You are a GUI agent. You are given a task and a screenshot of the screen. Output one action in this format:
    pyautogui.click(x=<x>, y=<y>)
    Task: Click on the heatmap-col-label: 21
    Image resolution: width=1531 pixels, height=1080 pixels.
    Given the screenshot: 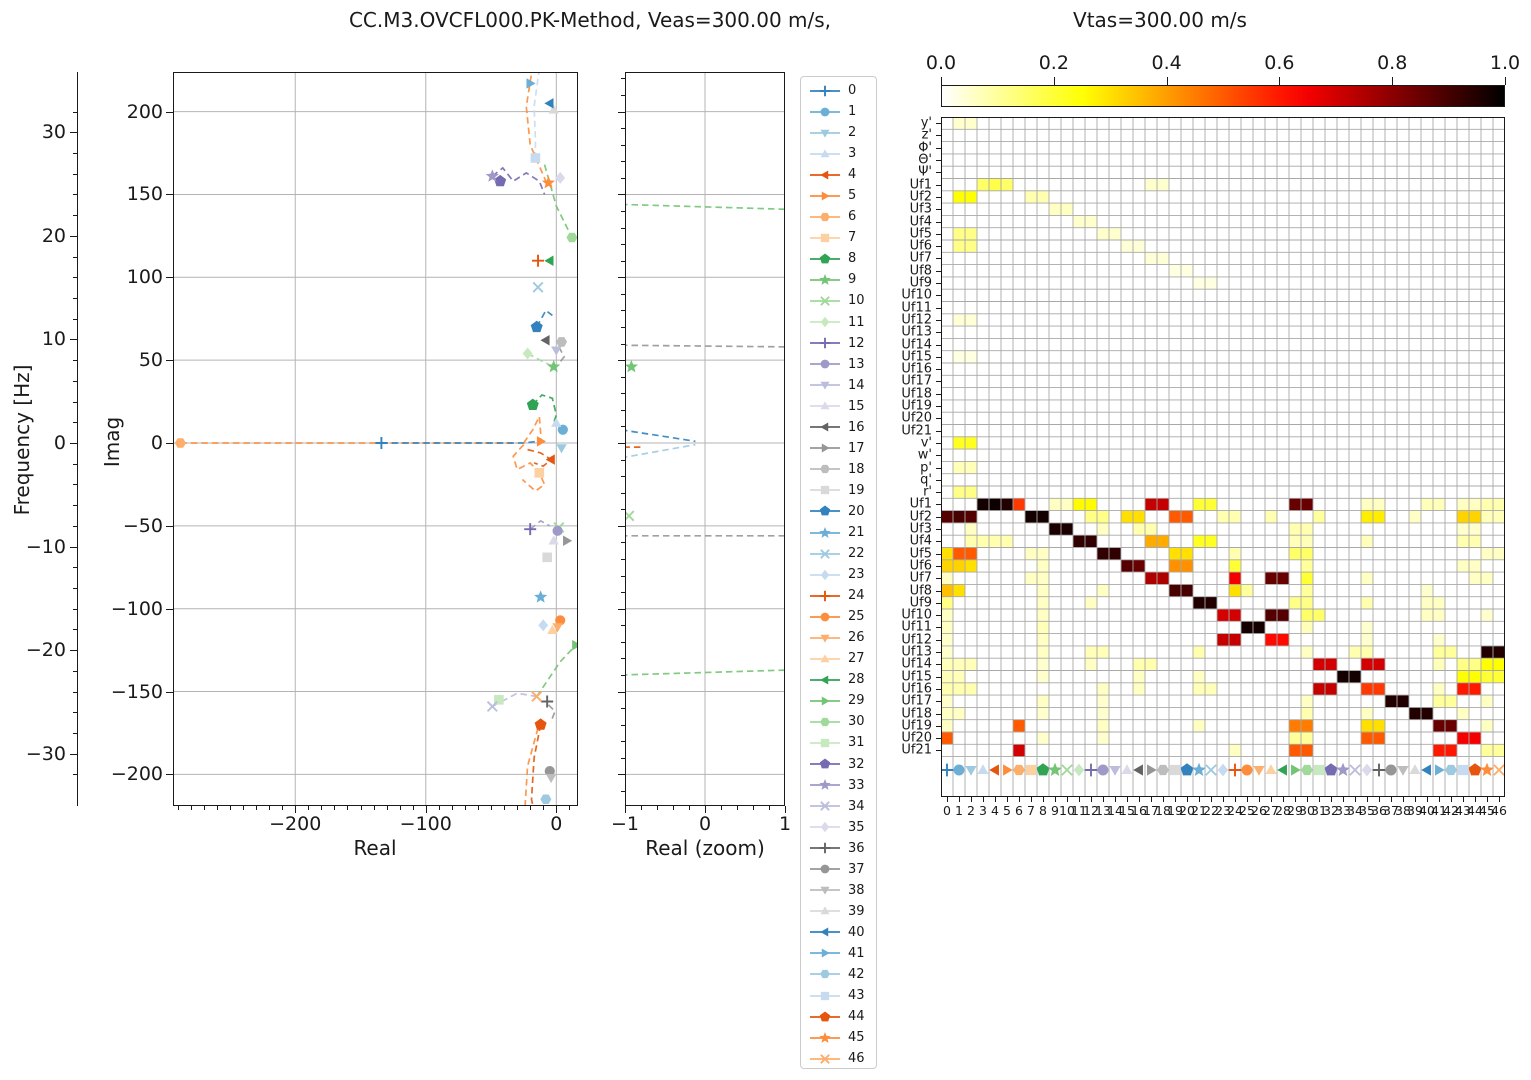 What is the action you would take?
    pyautogui.click(x=1199, y=810)
    